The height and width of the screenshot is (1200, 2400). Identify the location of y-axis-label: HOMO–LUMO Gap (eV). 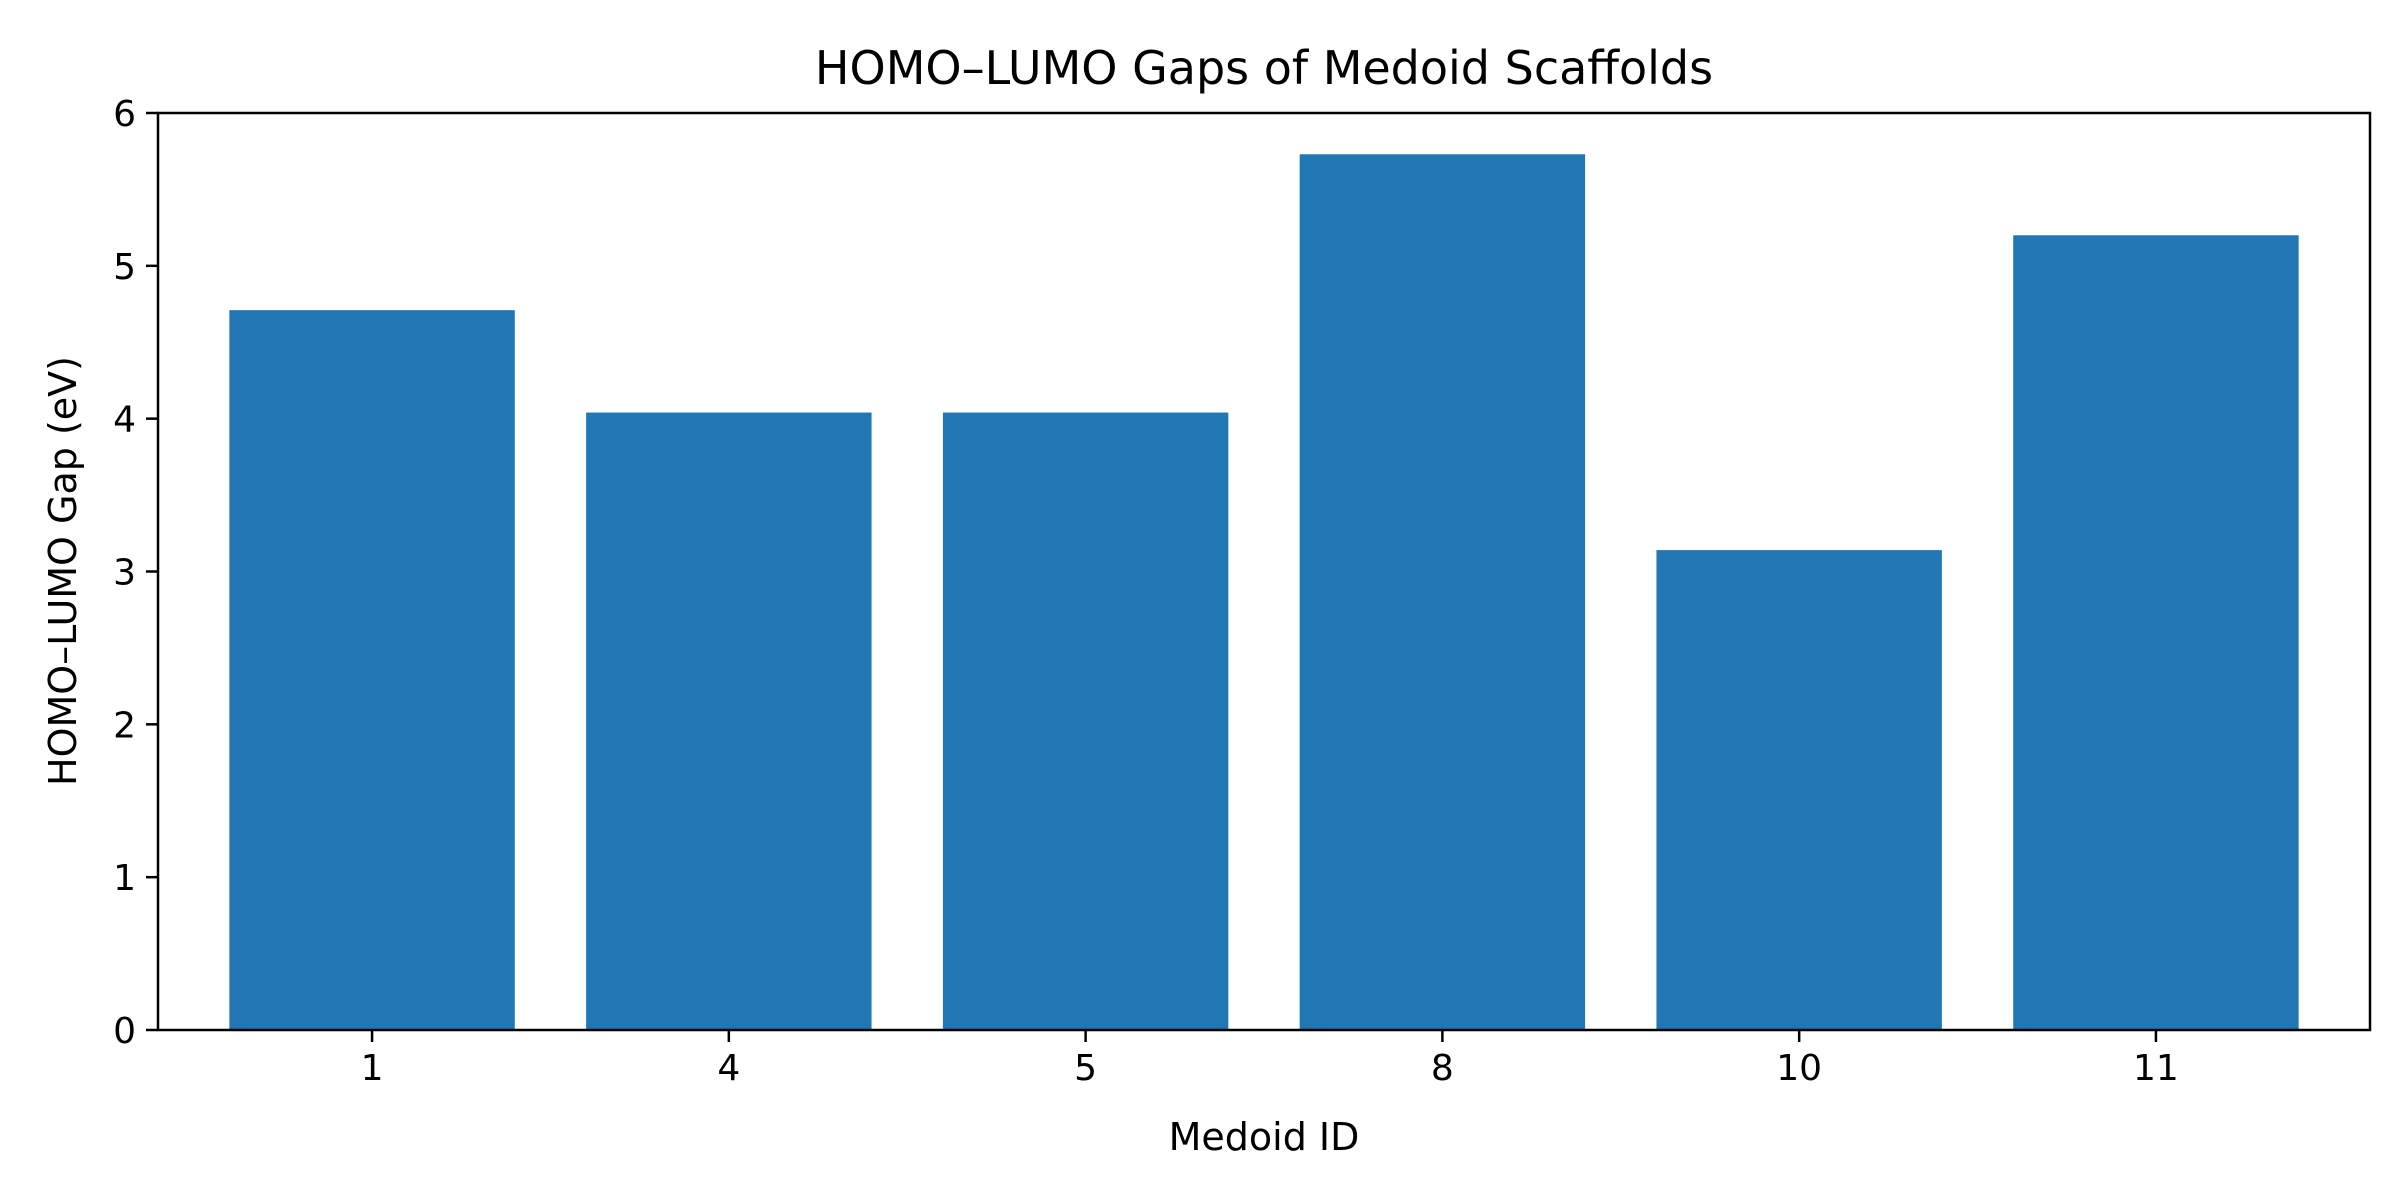
(63, 571).